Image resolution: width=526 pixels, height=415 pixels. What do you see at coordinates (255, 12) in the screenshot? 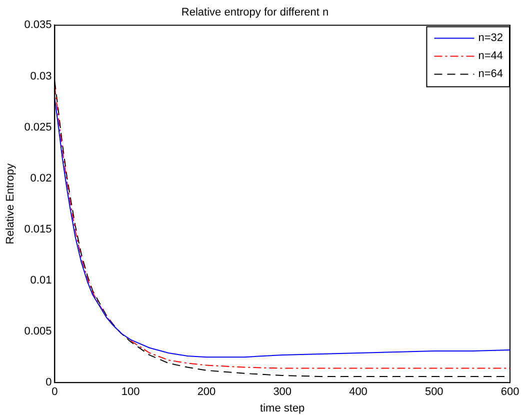
I see `chart-title: Relative entropy for different n` at bounding box center [255, 12].